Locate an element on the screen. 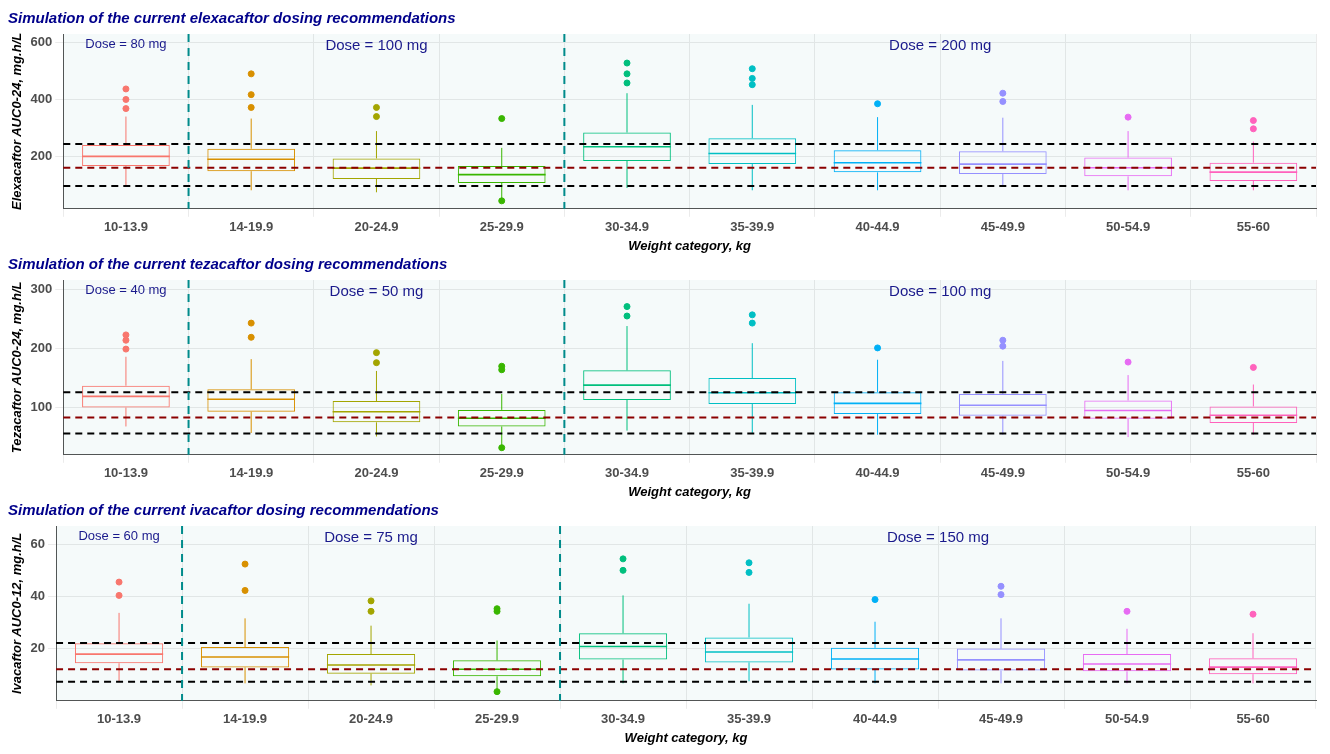 This screenshot has width=1330, height=754. chart-title: Simulation of the current tezacaftor dosing recommendations is located at coordinates (228, 264).